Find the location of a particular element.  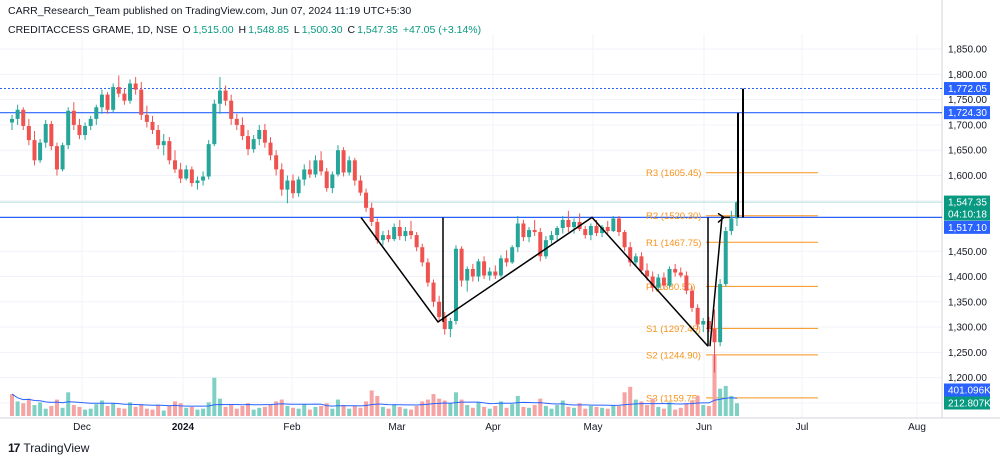

price-tag: 1,517.10 is located at coordinates (967, 227).